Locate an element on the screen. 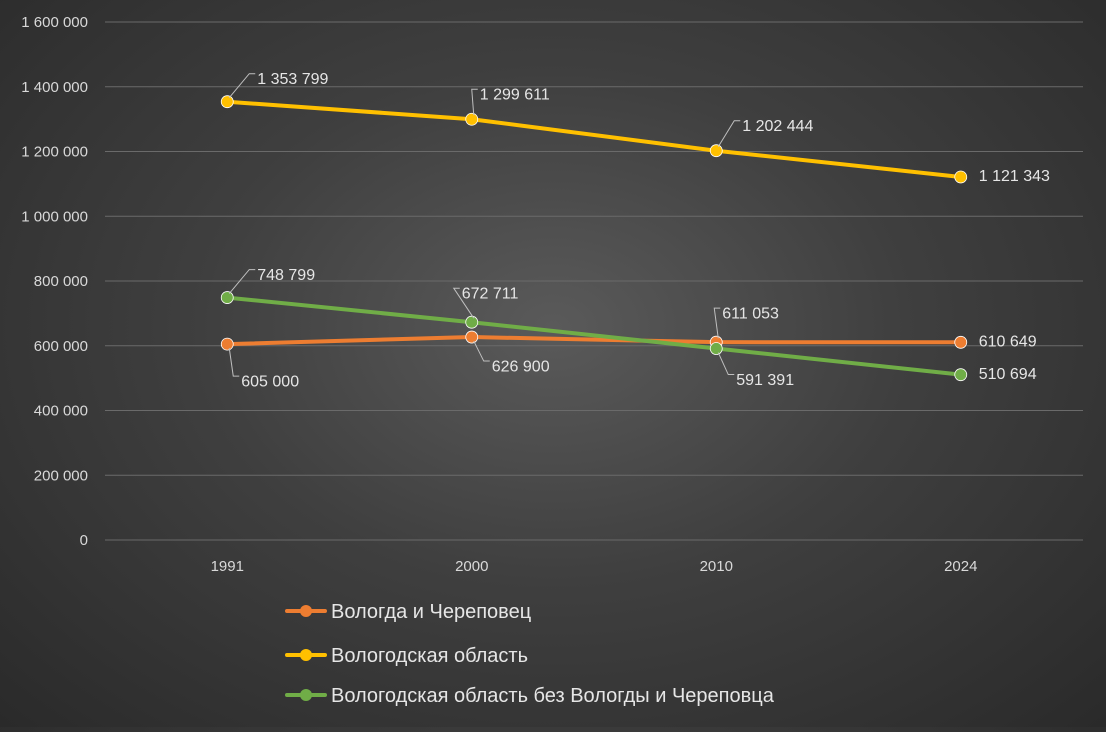 This screenshot has height=732, width=1106. y-tick-label: 1 000 000 is located at coordinates (54, 216).